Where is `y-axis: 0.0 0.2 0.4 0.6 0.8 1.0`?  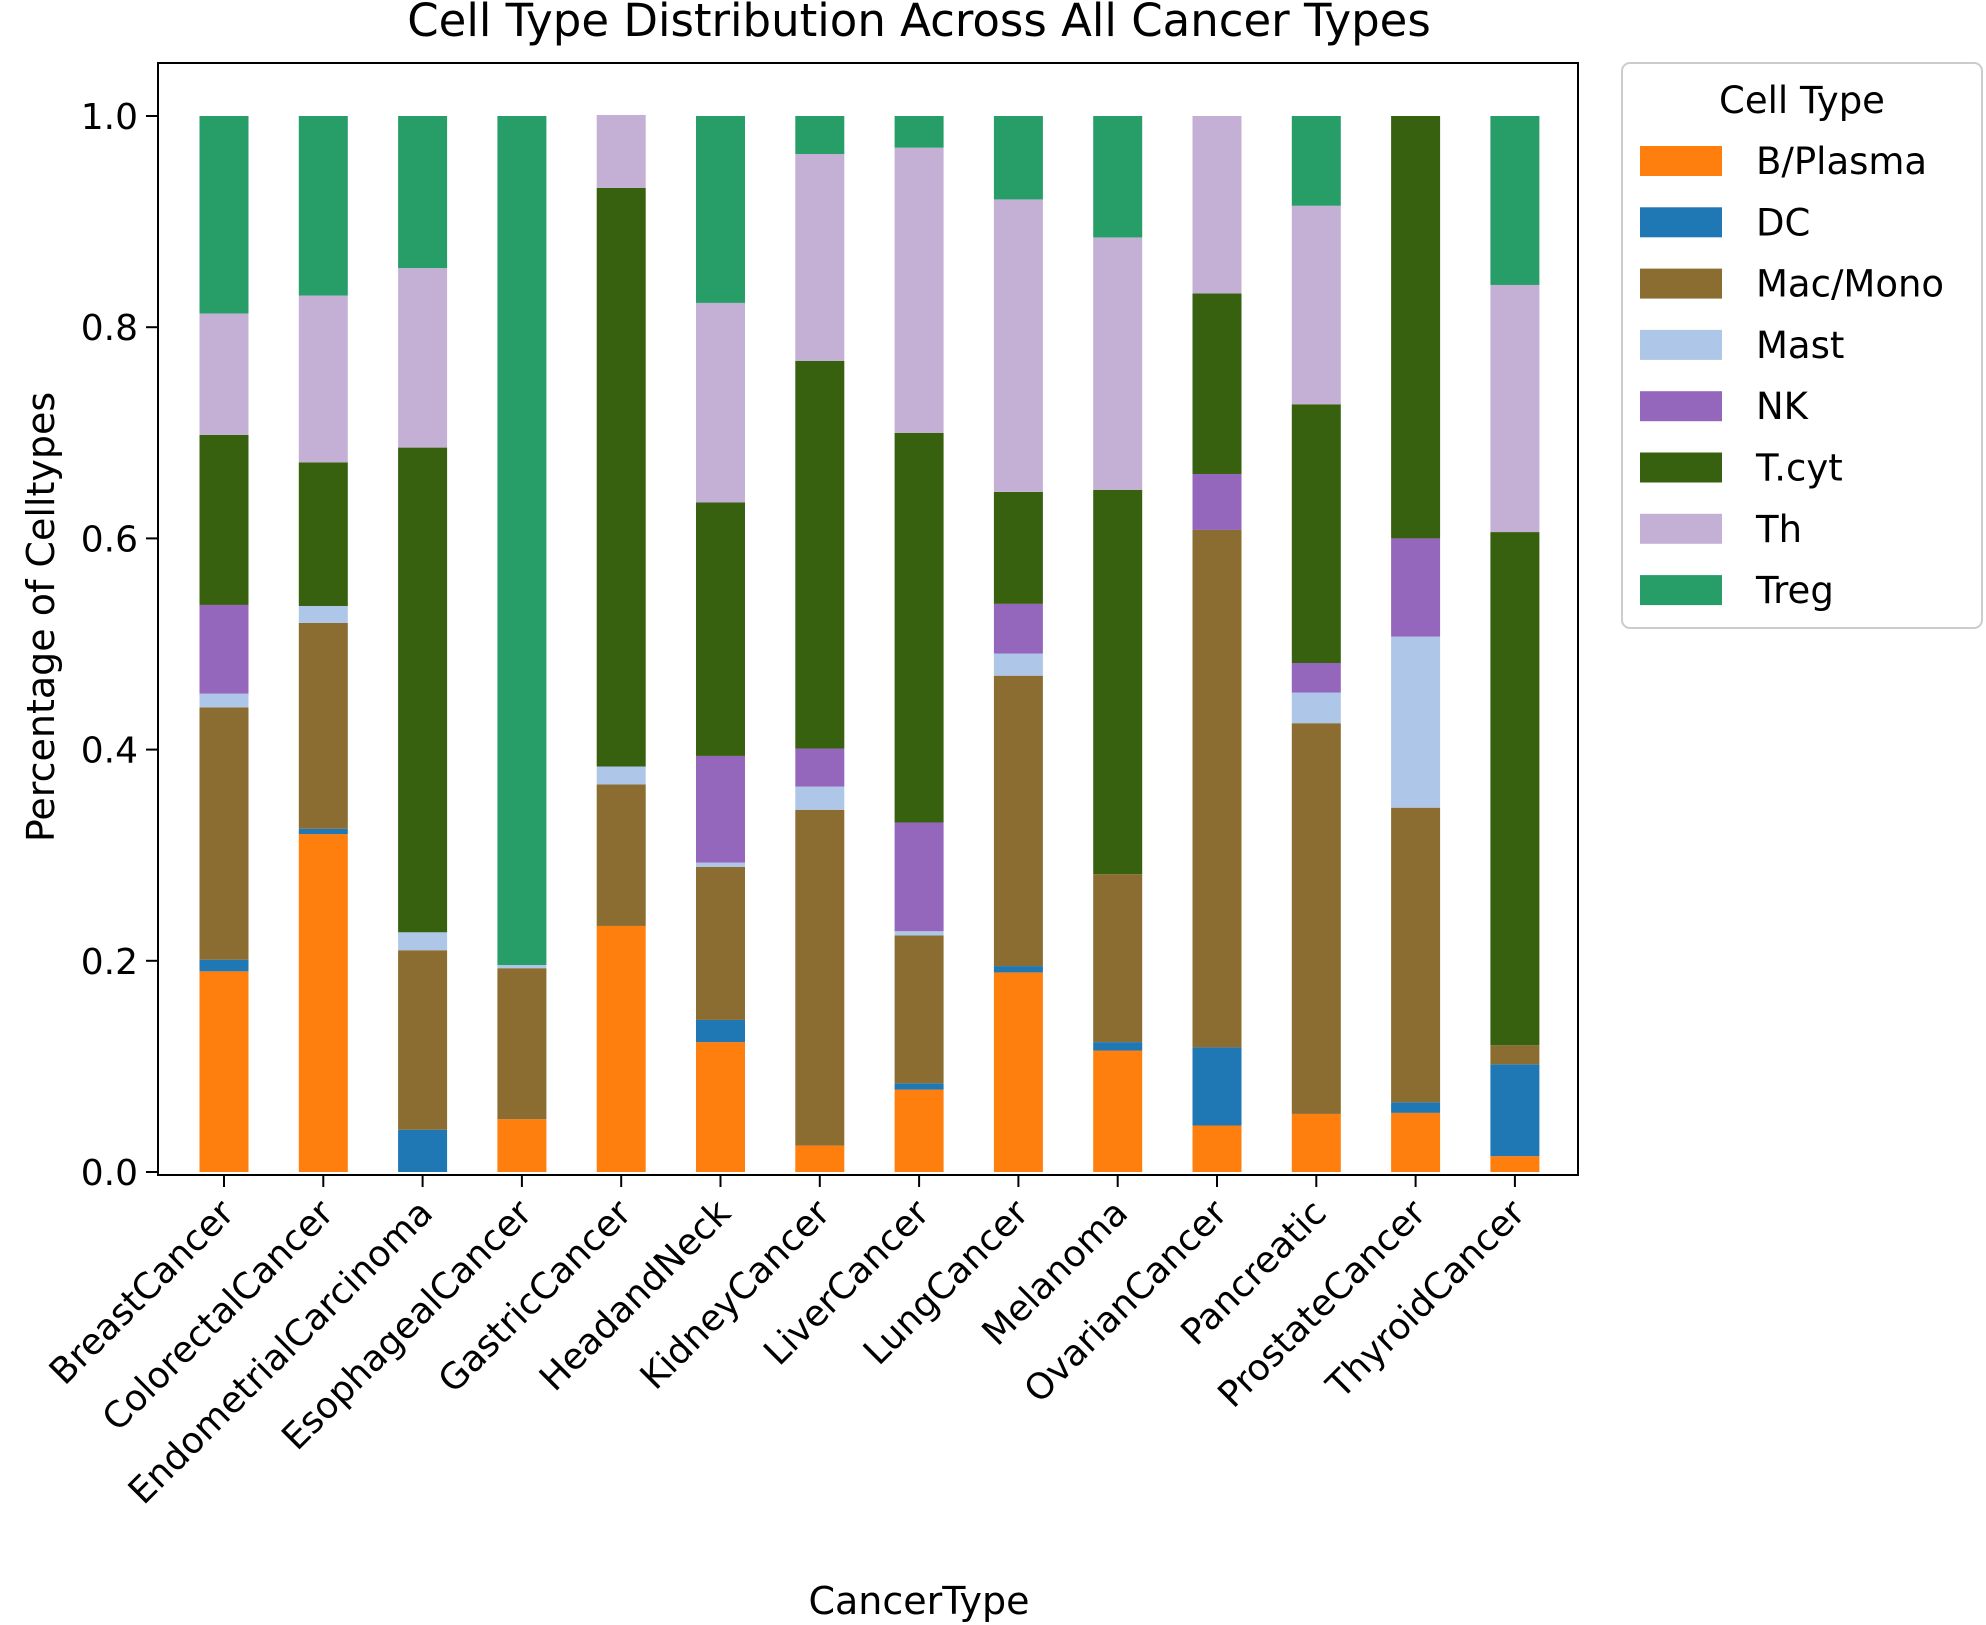 y-axis: 0.0 0.2 0.4 0.6 0.8 1.0 is located at coordinates (119, 645).